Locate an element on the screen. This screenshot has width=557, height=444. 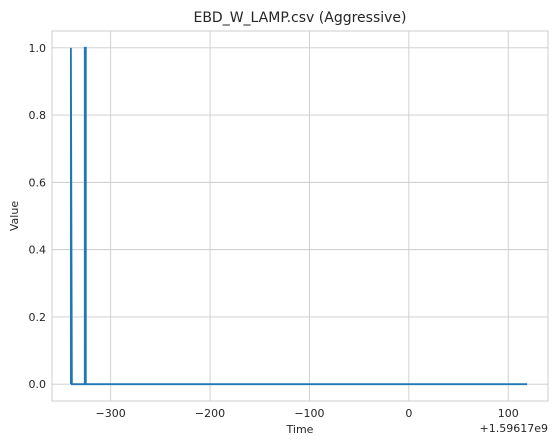
x-ticks: −300 −200 −100 0 100 is located at coordinates (307, 413).